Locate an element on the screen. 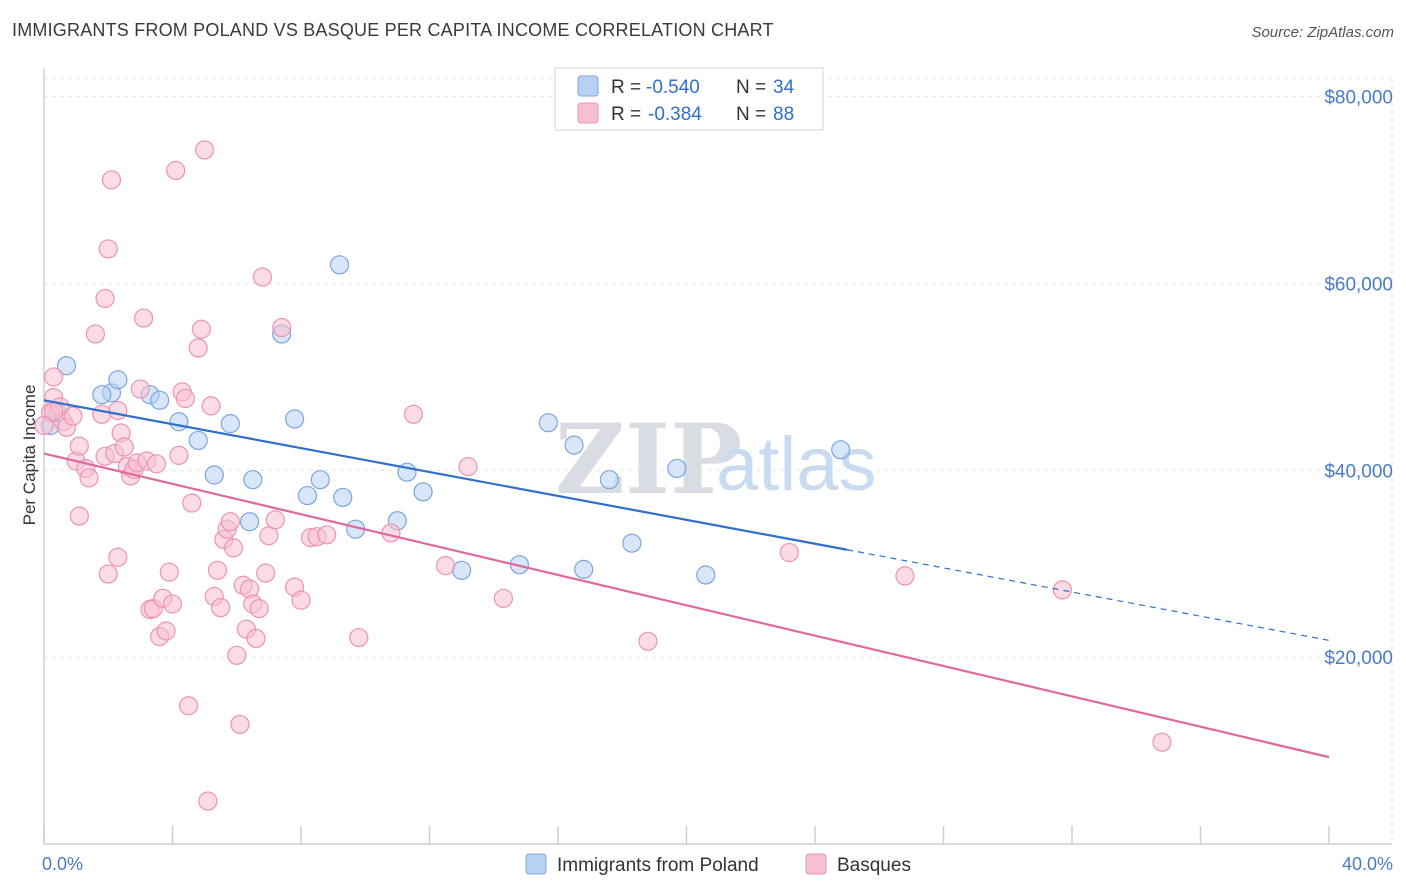 The height and width of the screenshot is (892, 1406). legend-n-label-basque: N = is located at coordinates (751, 114).